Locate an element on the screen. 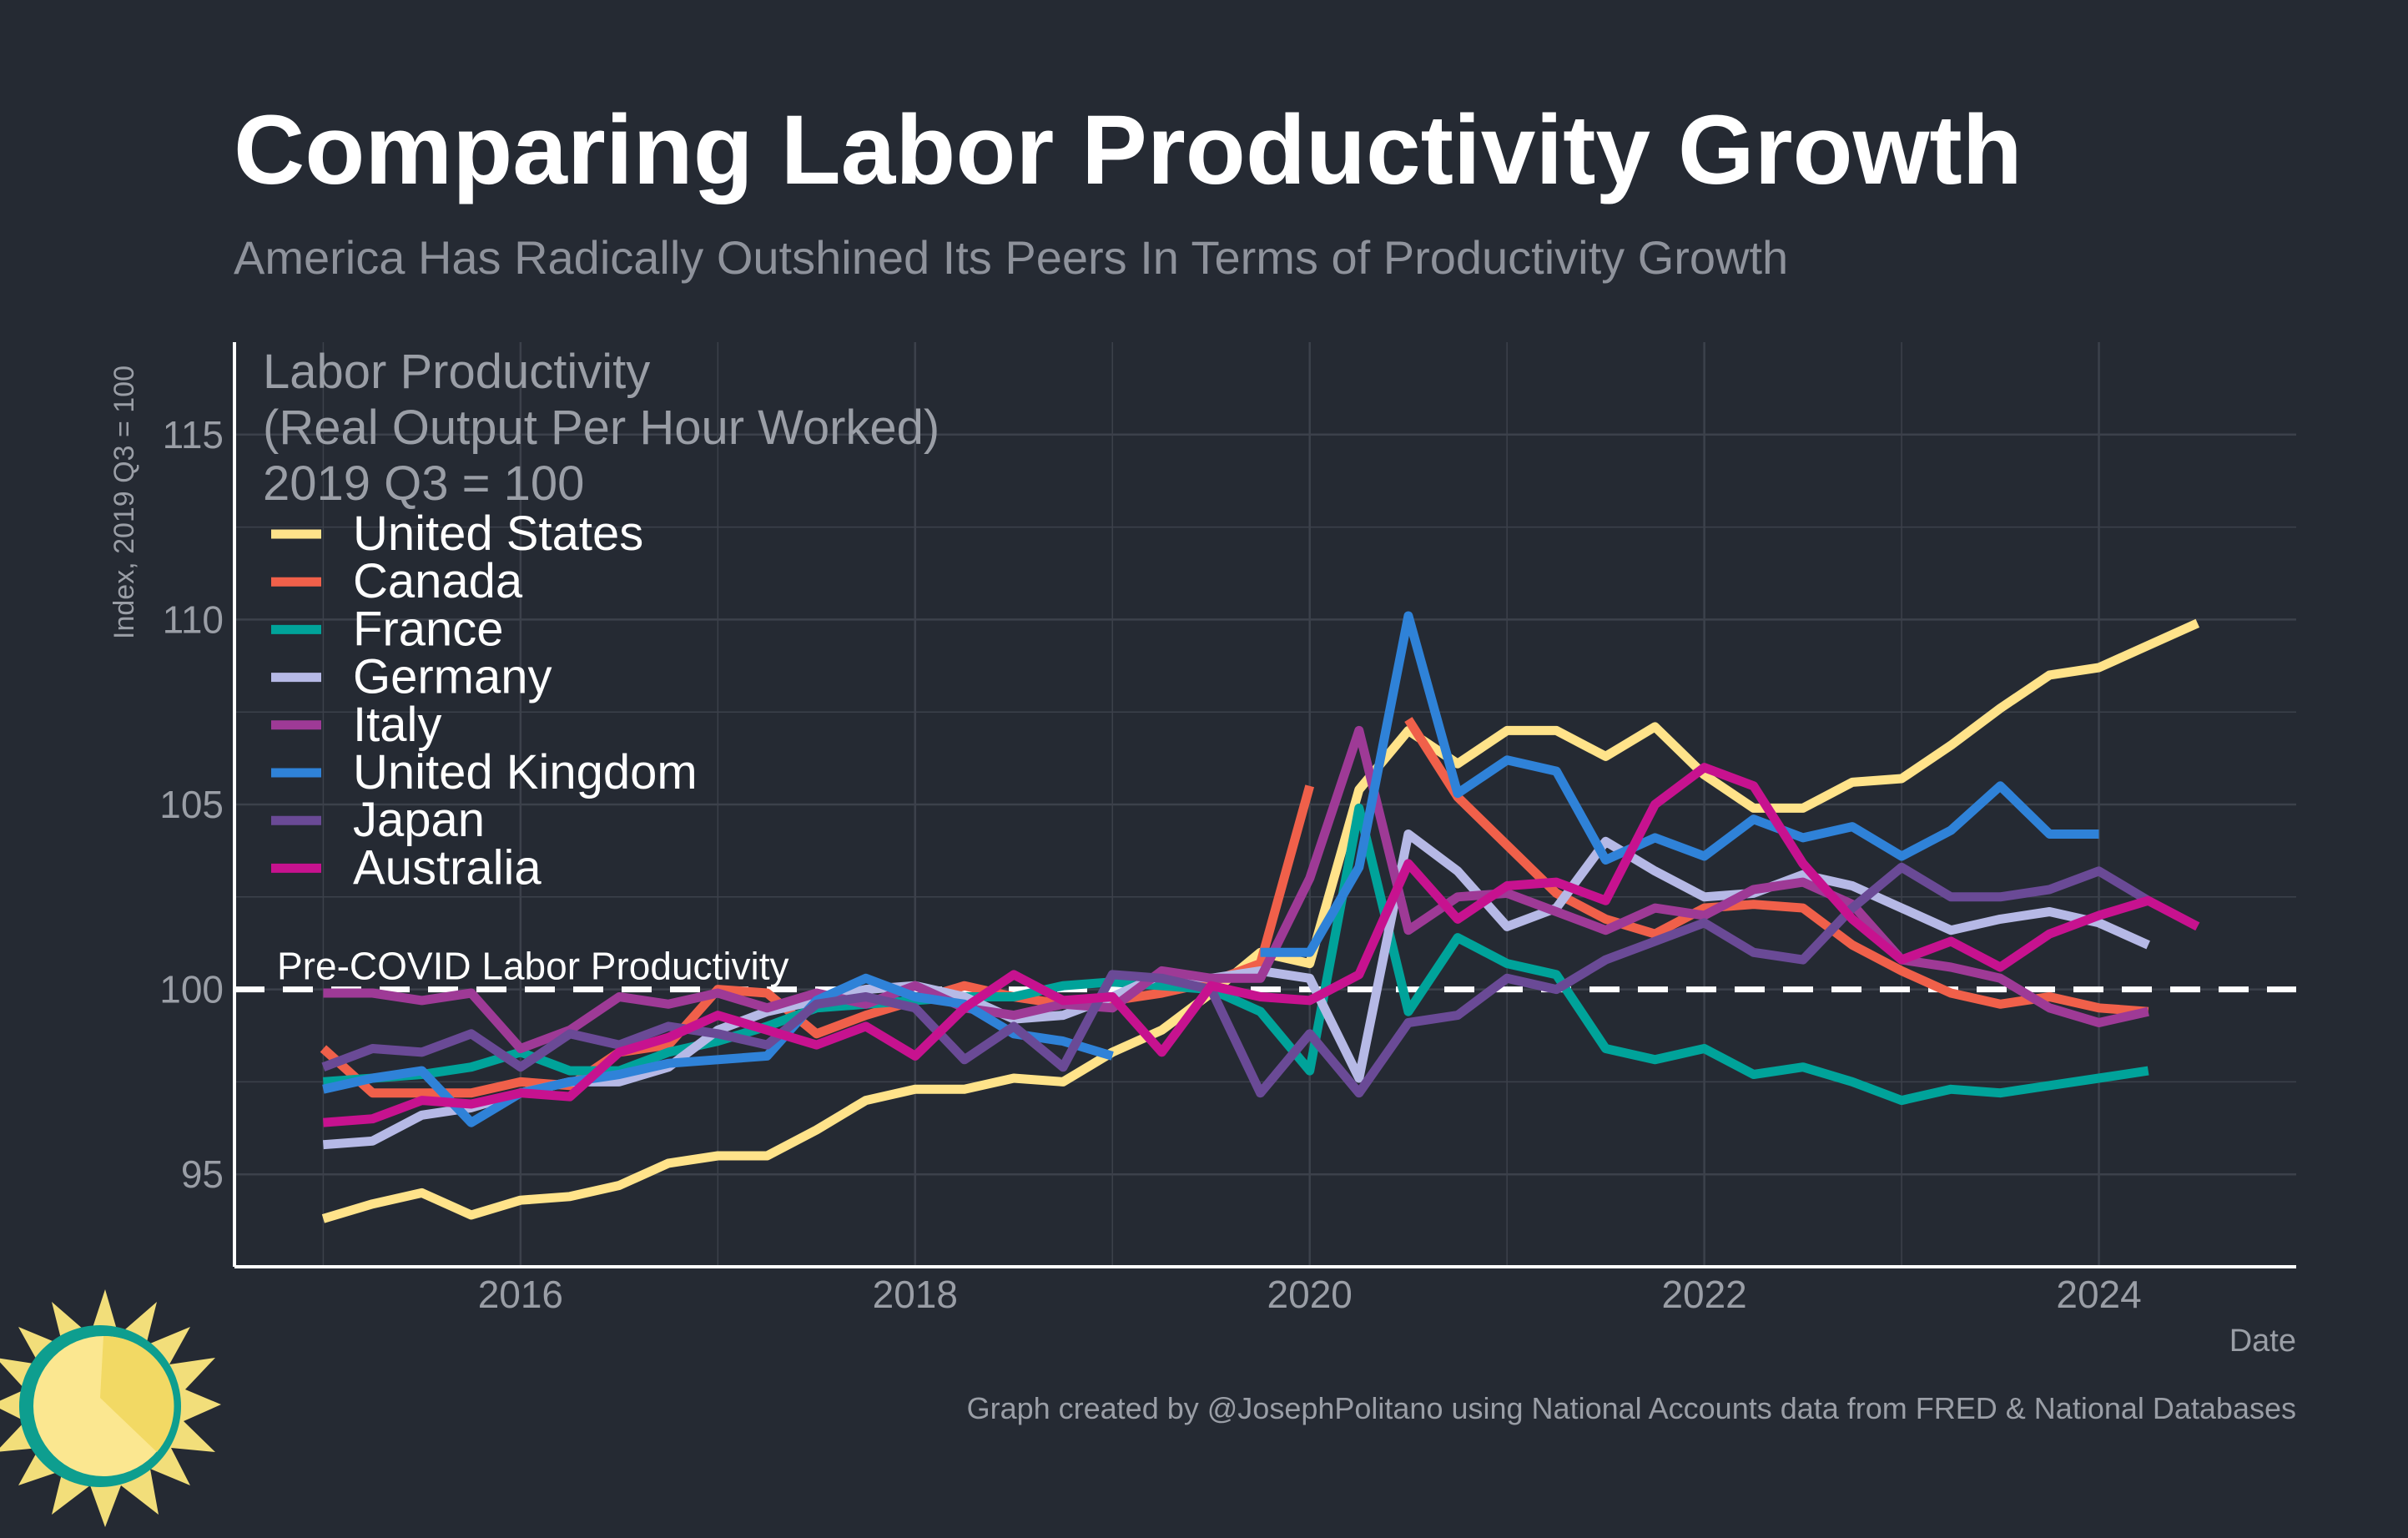 Image resolution: width=2408 pixels, height=1538 pixels. sun-logo-icon is located at coordinates (110, 1408).